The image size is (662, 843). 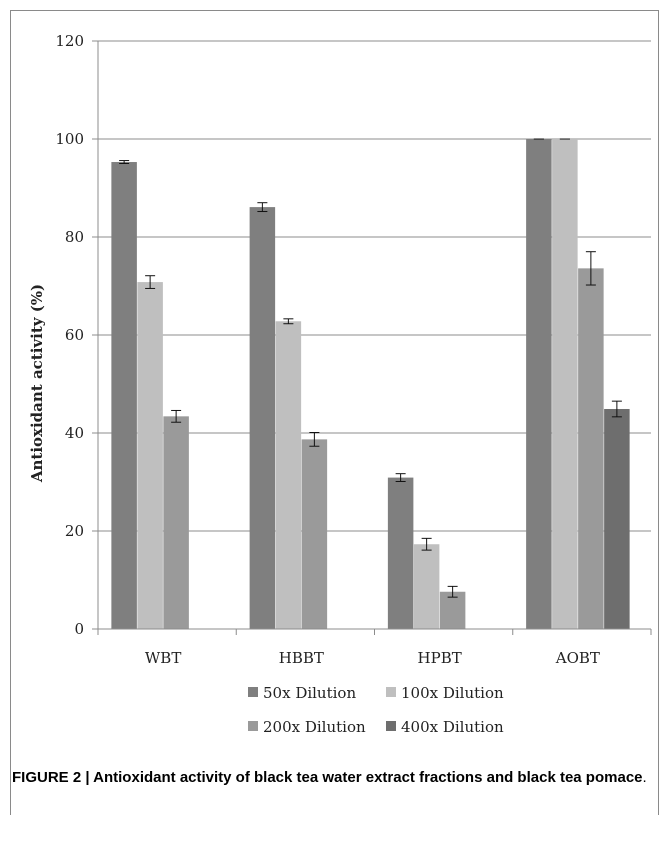 I want to click on y-tick-label: 40, so click(x=74, y=433).